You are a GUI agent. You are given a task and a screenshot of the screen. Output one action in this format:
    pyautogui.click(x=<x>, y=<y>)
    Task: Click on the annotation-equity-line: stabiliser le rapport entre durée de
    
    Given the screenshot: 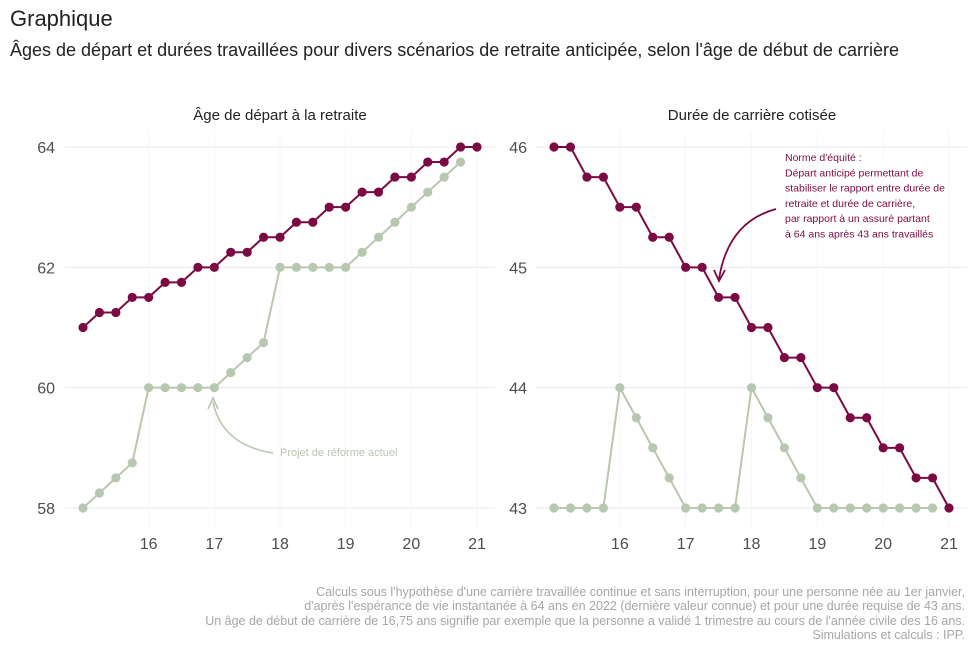 What is the action you would take?
    pyautogui.click(x=865, y=189)
    